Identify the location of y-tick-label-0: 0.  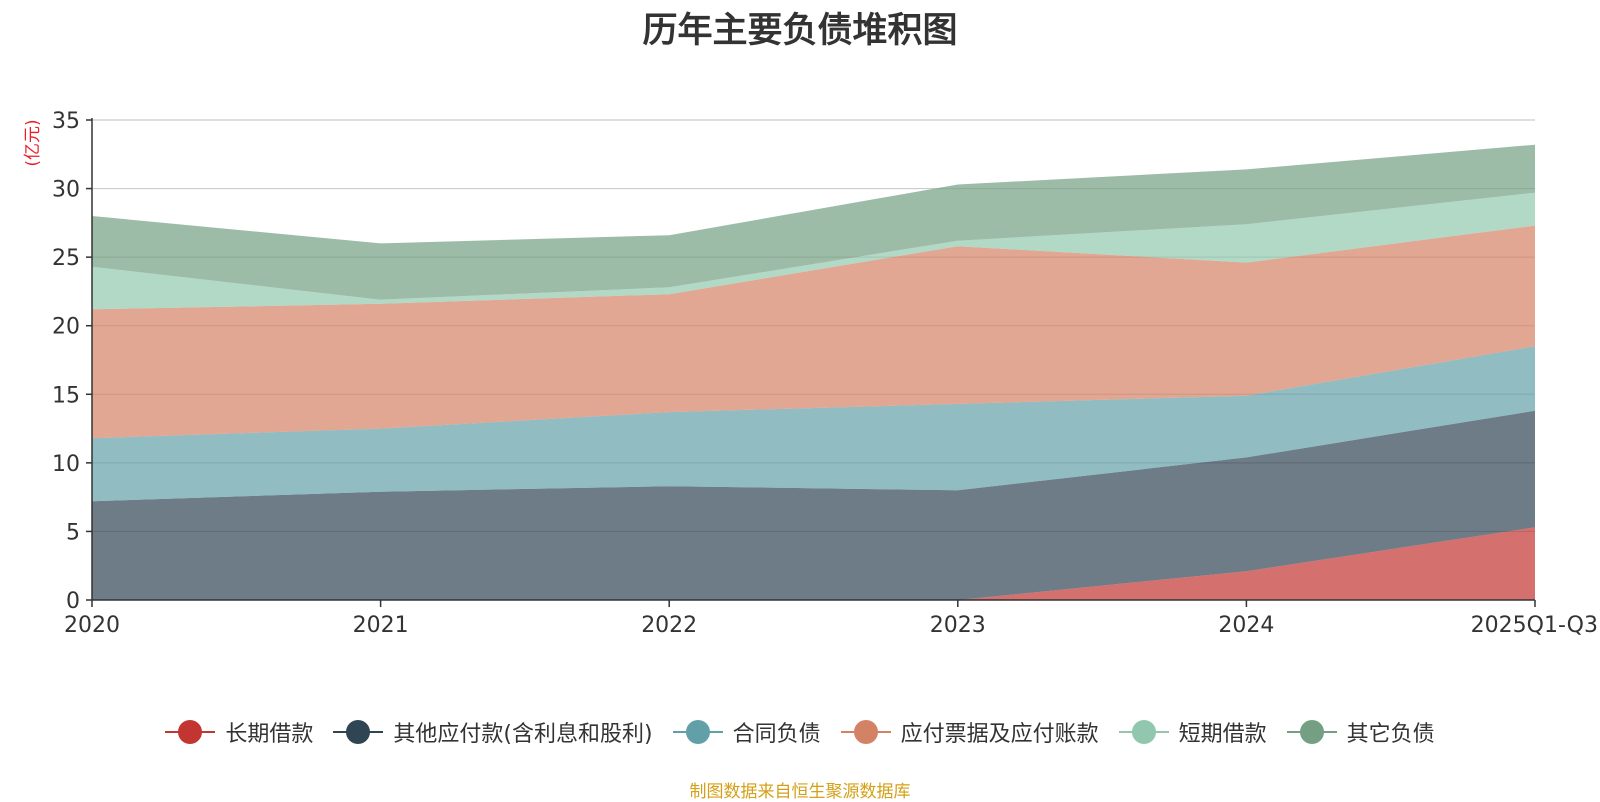
(73, 601).